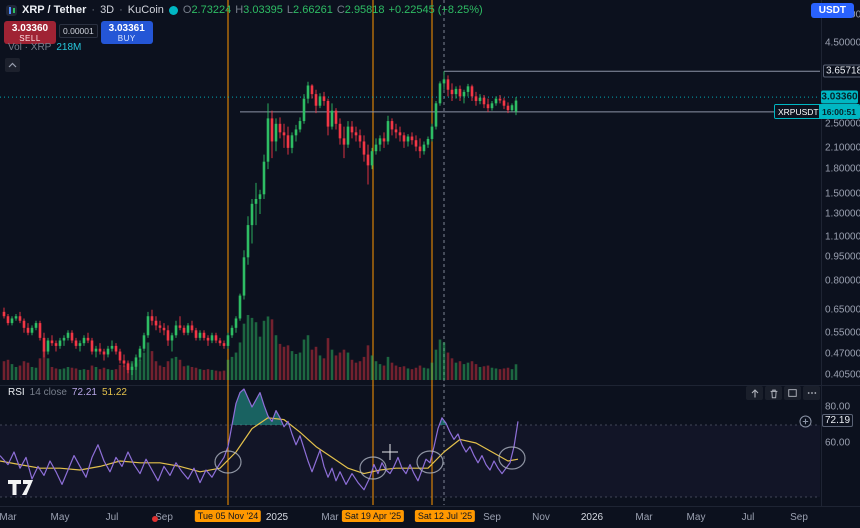 The width and height of the screenshot is (860, 528). What do you see at coordinates (54, 10) in the screenshot?
I see `symbol-title: XRP / Tether` at bounding box center [54, 10].